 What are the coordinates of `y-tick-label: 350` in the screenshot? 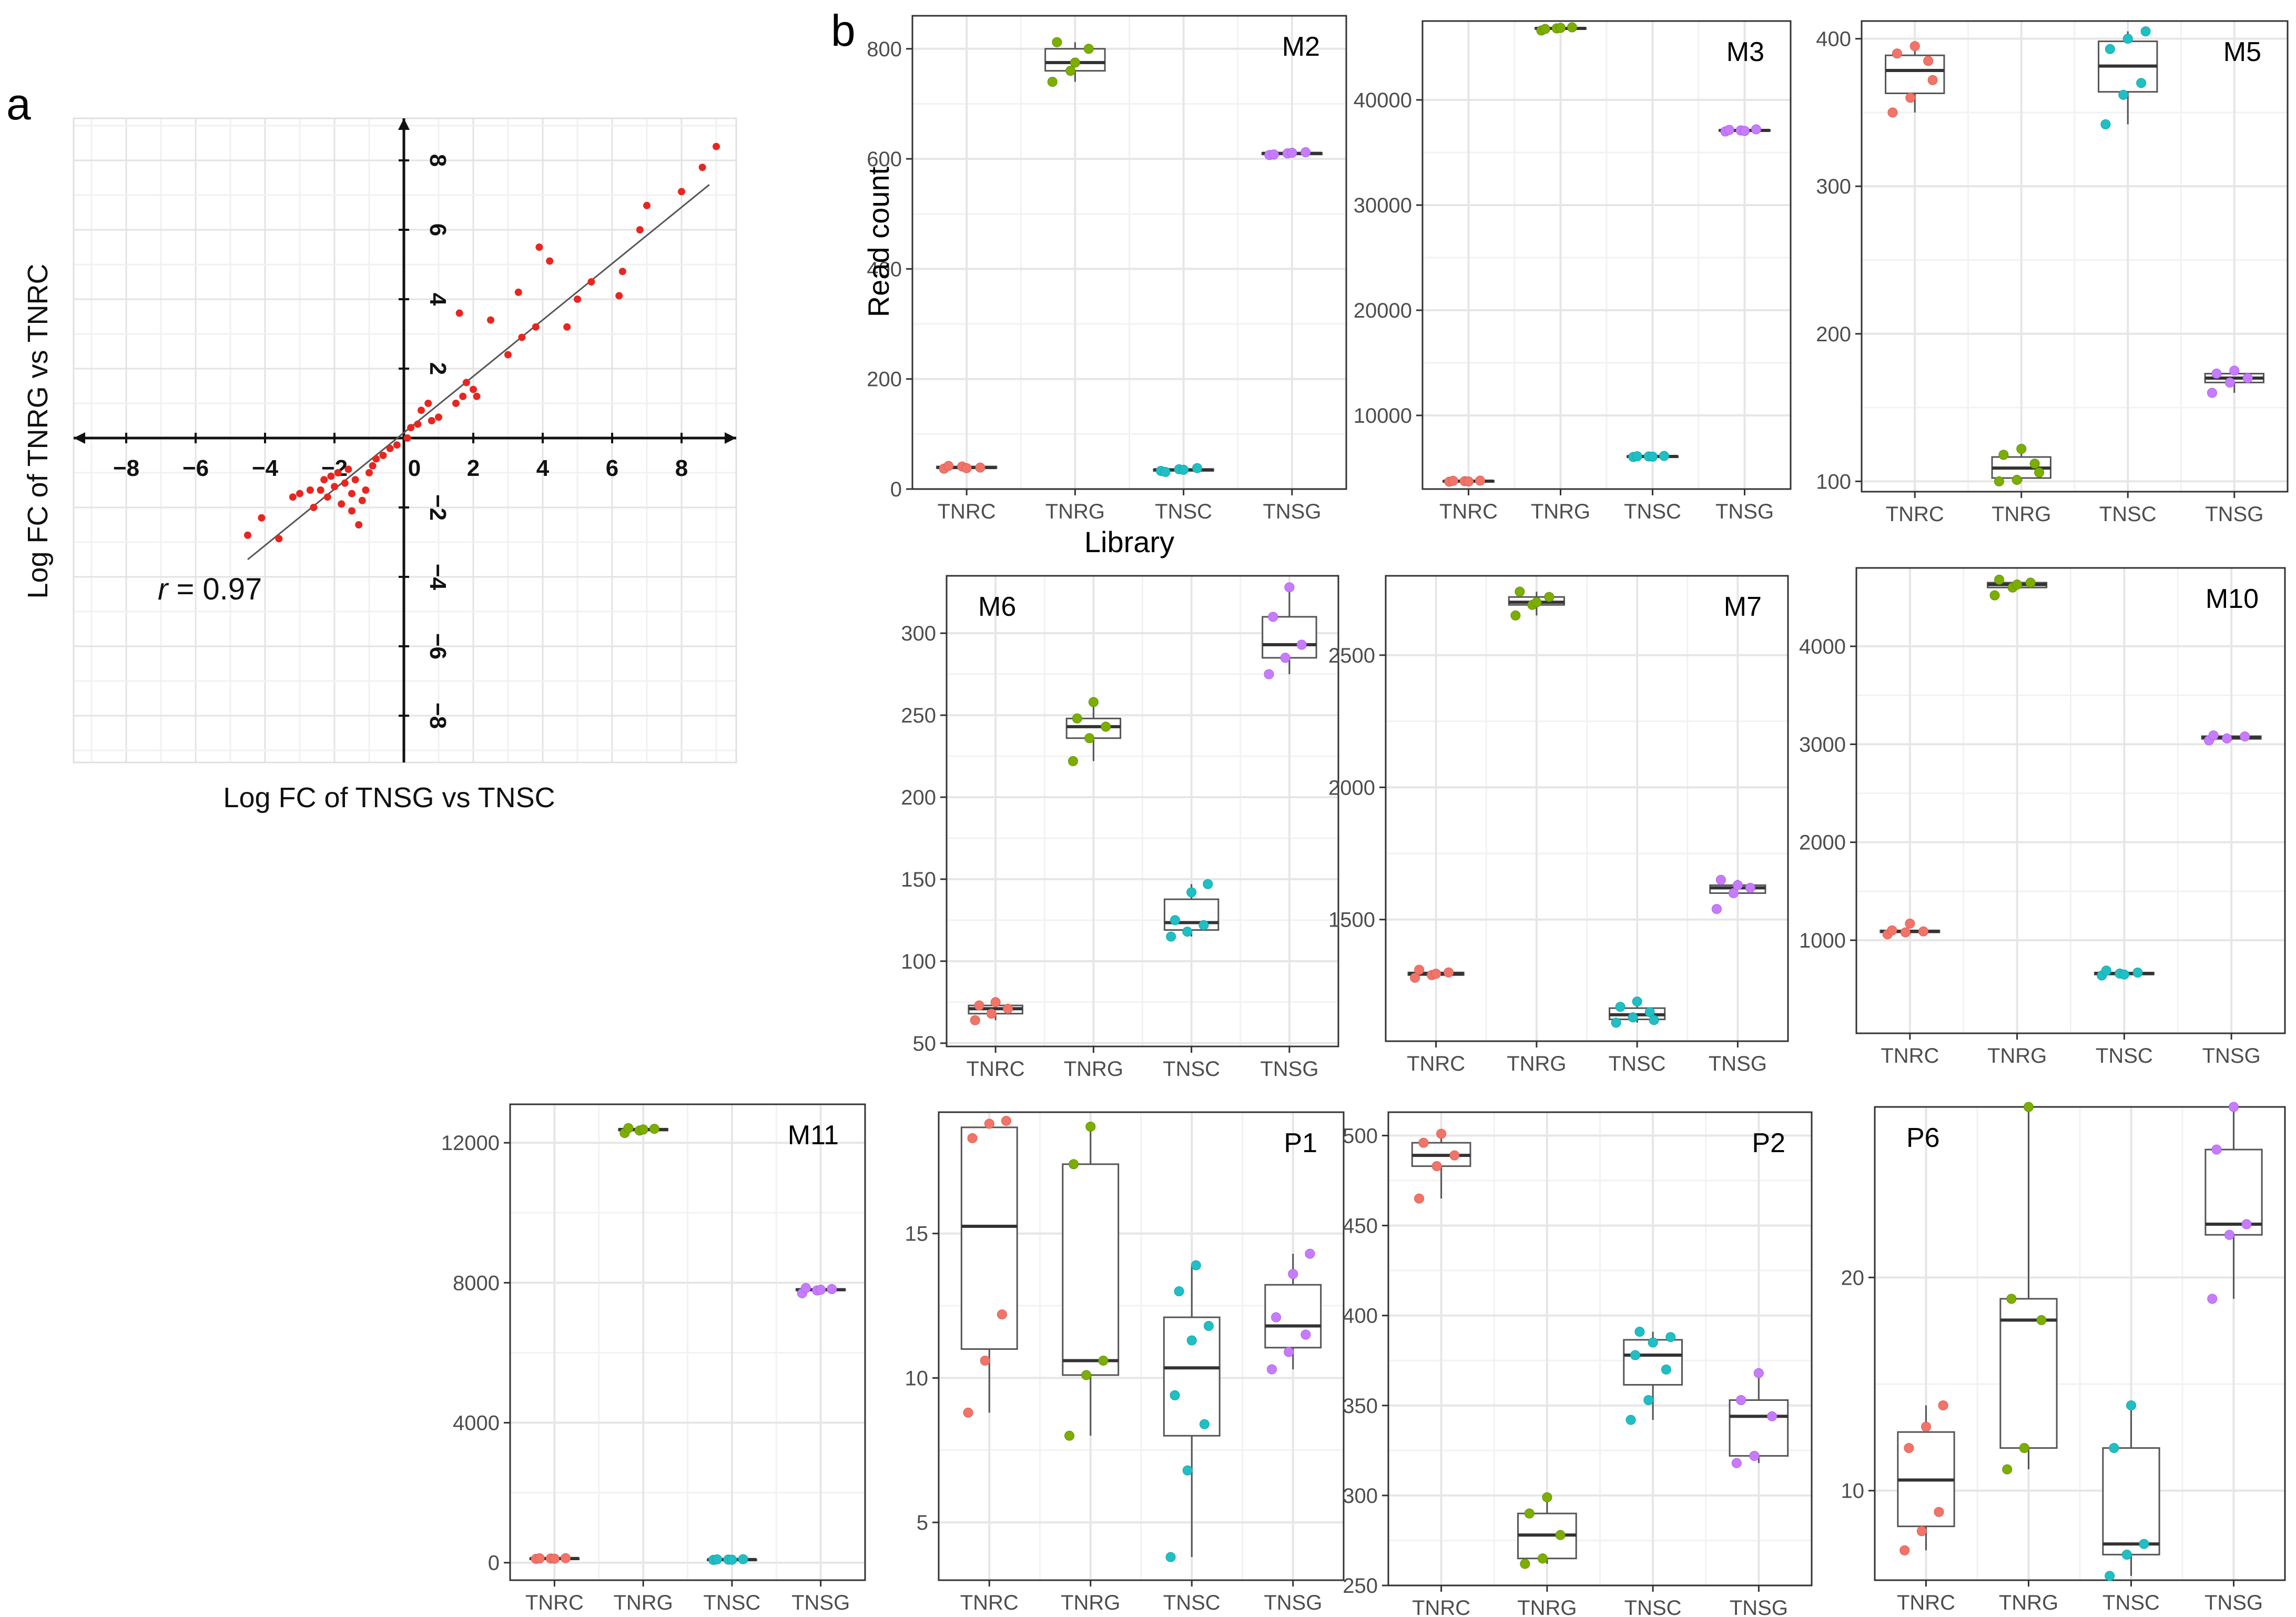 It's located at (1360, 1406).